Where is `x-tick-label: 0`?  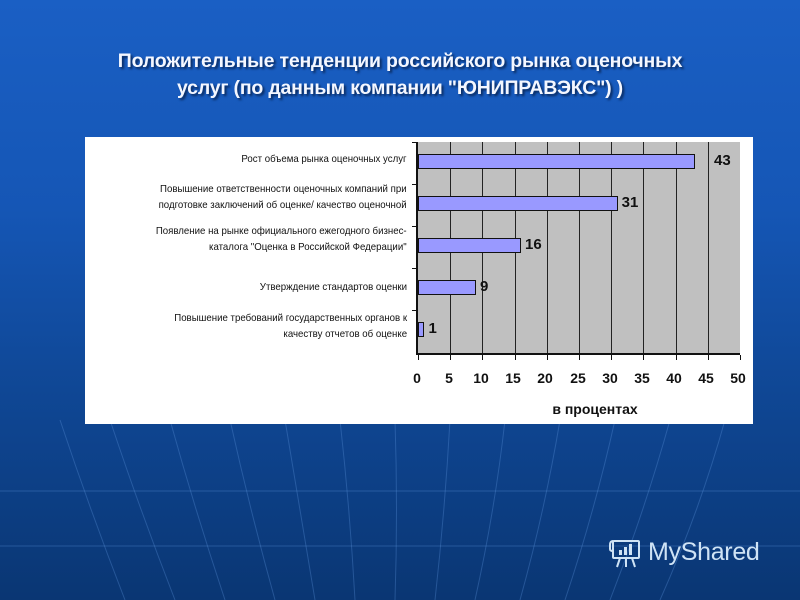
x-tick-label: 0 is located at coordinates (417, 378).